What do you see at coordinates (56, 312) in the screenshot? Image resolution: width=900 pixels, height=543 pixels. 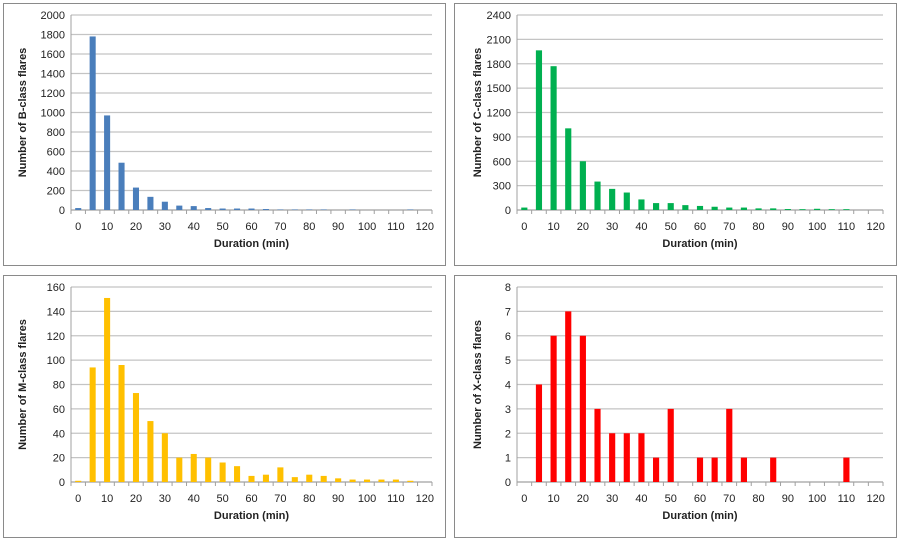 I see `y-tick-label: 140` at bounding box center [56, 312].